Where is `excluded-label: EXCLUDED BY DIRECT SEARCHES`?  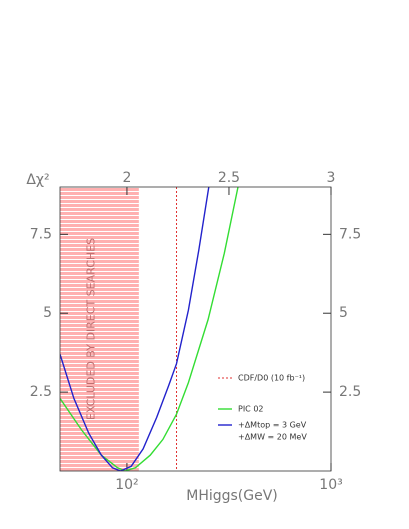 excluded-label: EXCLUDED BY DIRECT SEARCHES is located at coordinates (90, 329).